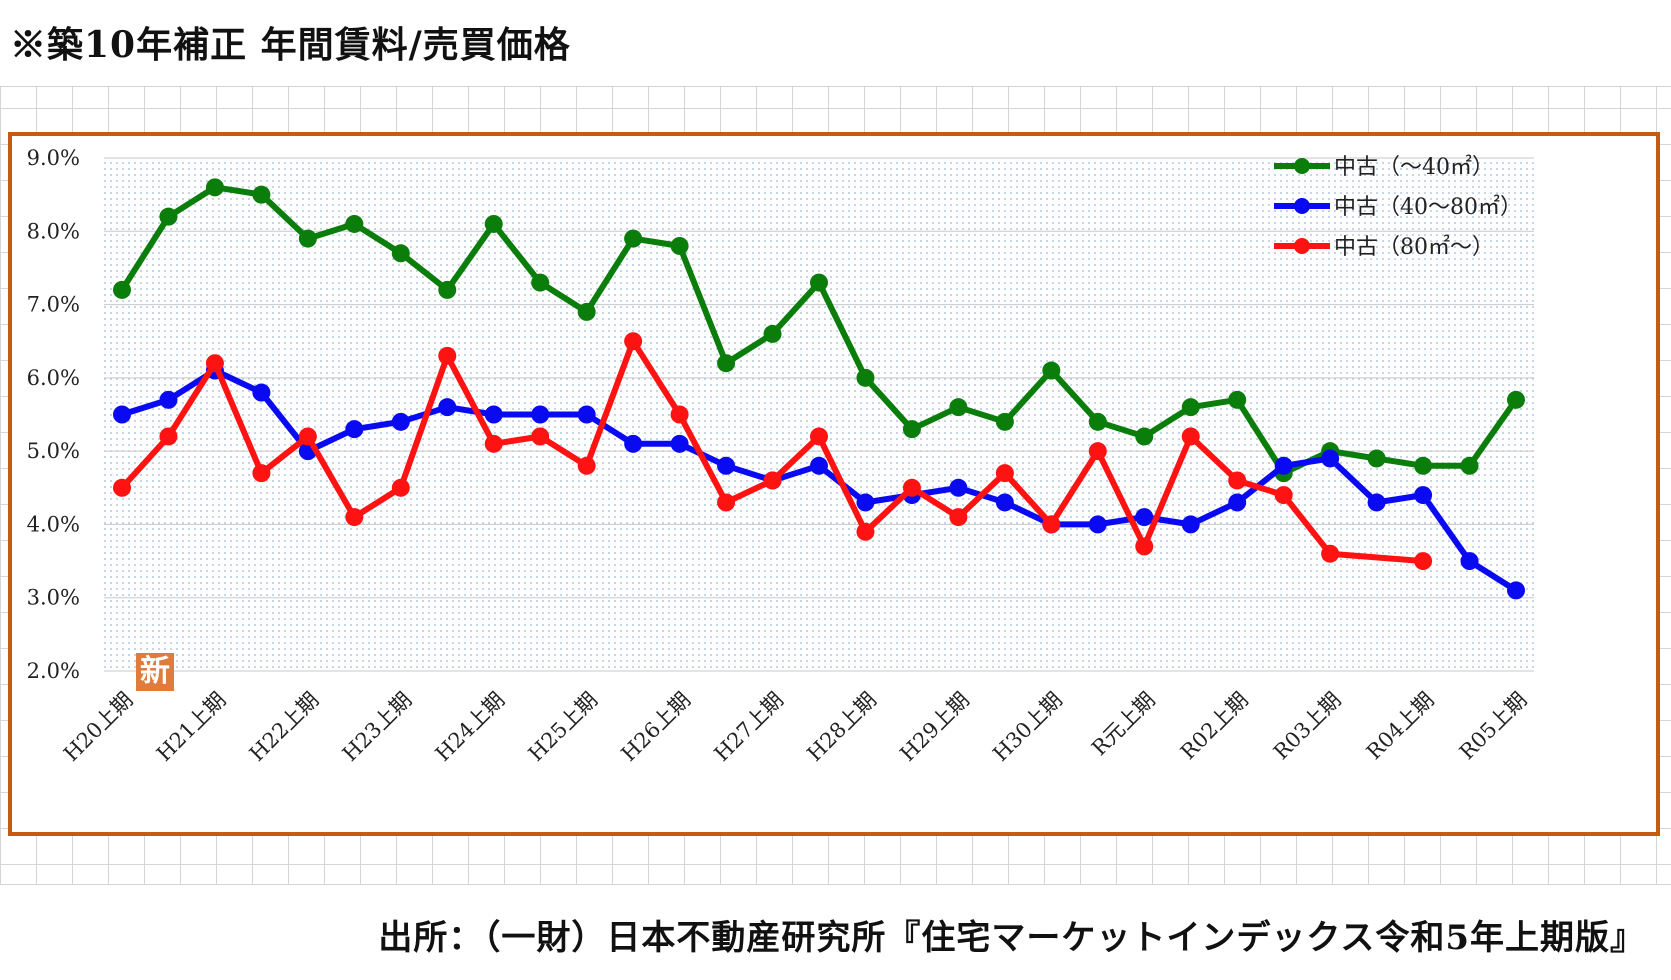 The image size is (1671, 980). What do you see at coordinates (656, 727) in the screenshot?
I see `x-tick-label: H26上期` at bounding box center [656, 727].